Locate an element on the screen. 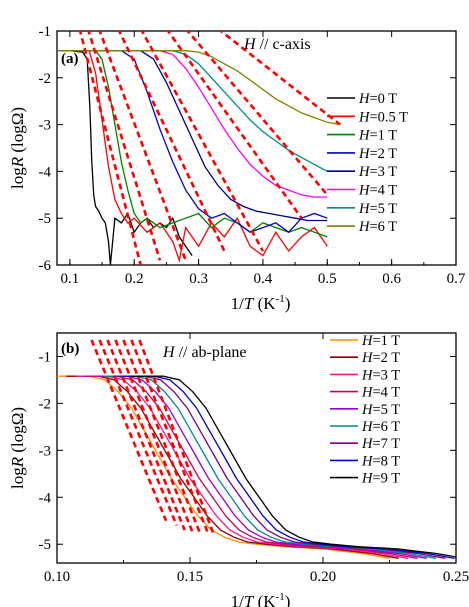 The height and width of the screenshot is (607, 469). x-axis-label: 1/T (K-1) is located at coordinates (261, 303).